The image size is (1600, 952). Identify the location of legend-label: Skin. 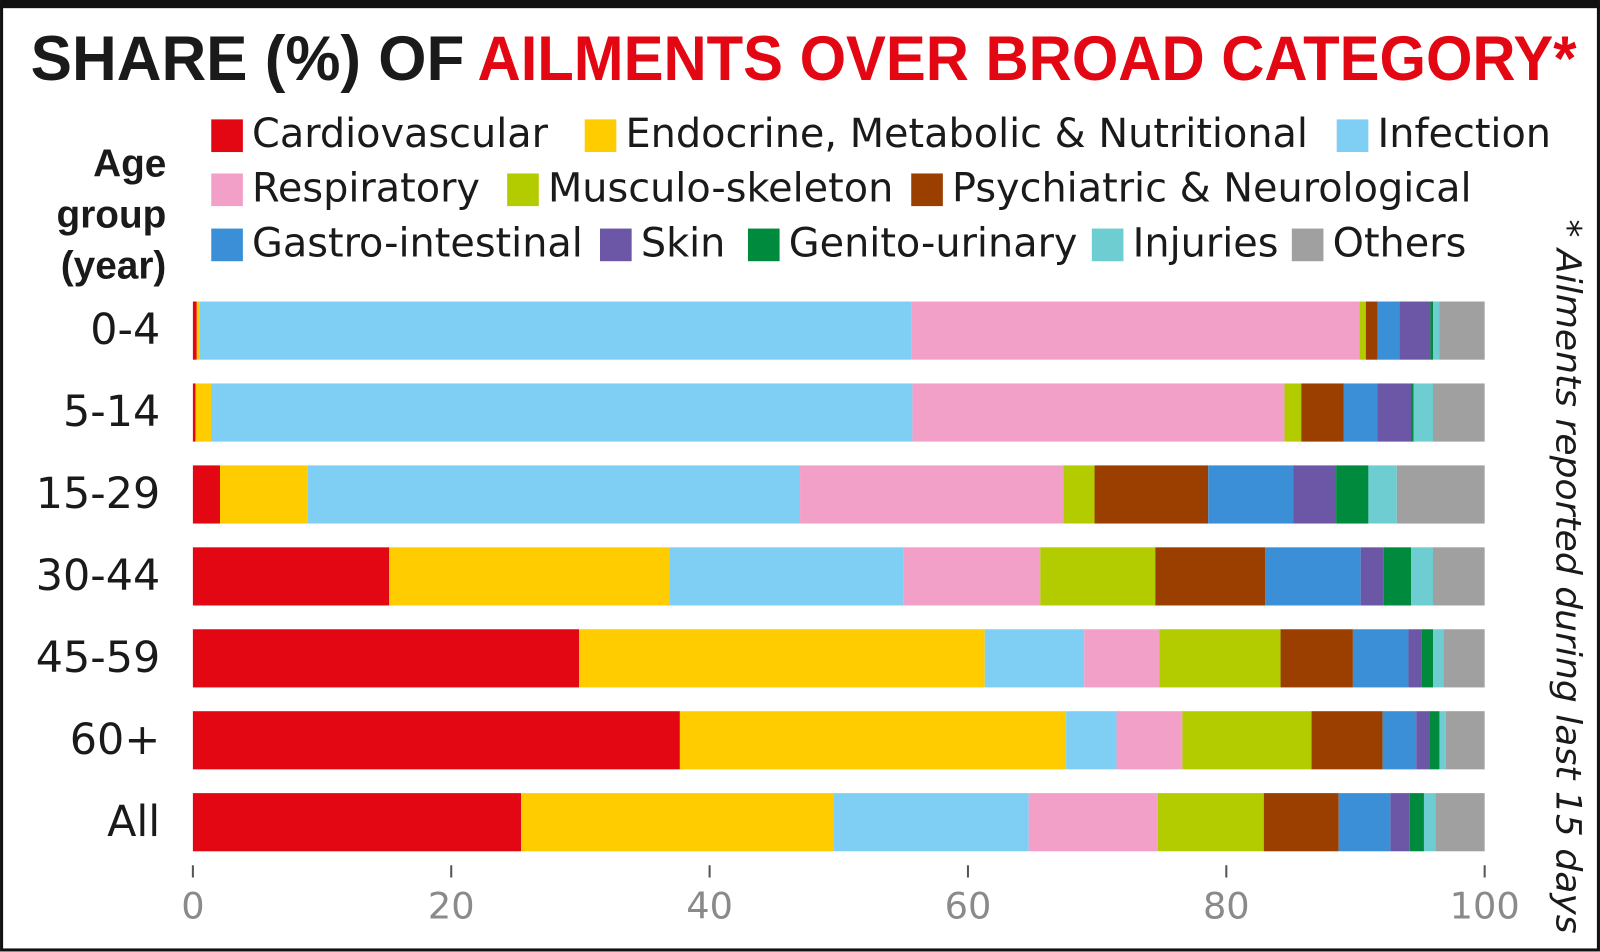
(683, 243).